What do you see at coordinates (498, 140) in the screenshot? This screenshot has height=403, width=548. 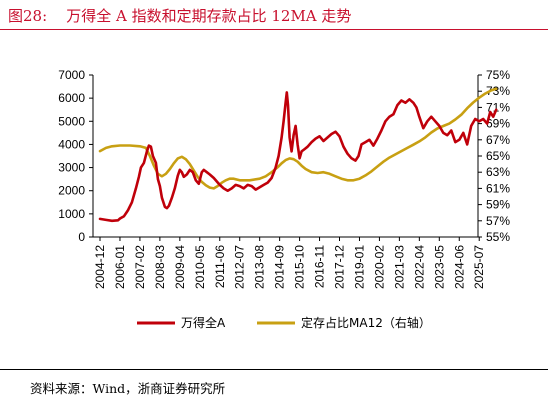 I see `right-tick-label: 67%` at bounding box center [498, 140].